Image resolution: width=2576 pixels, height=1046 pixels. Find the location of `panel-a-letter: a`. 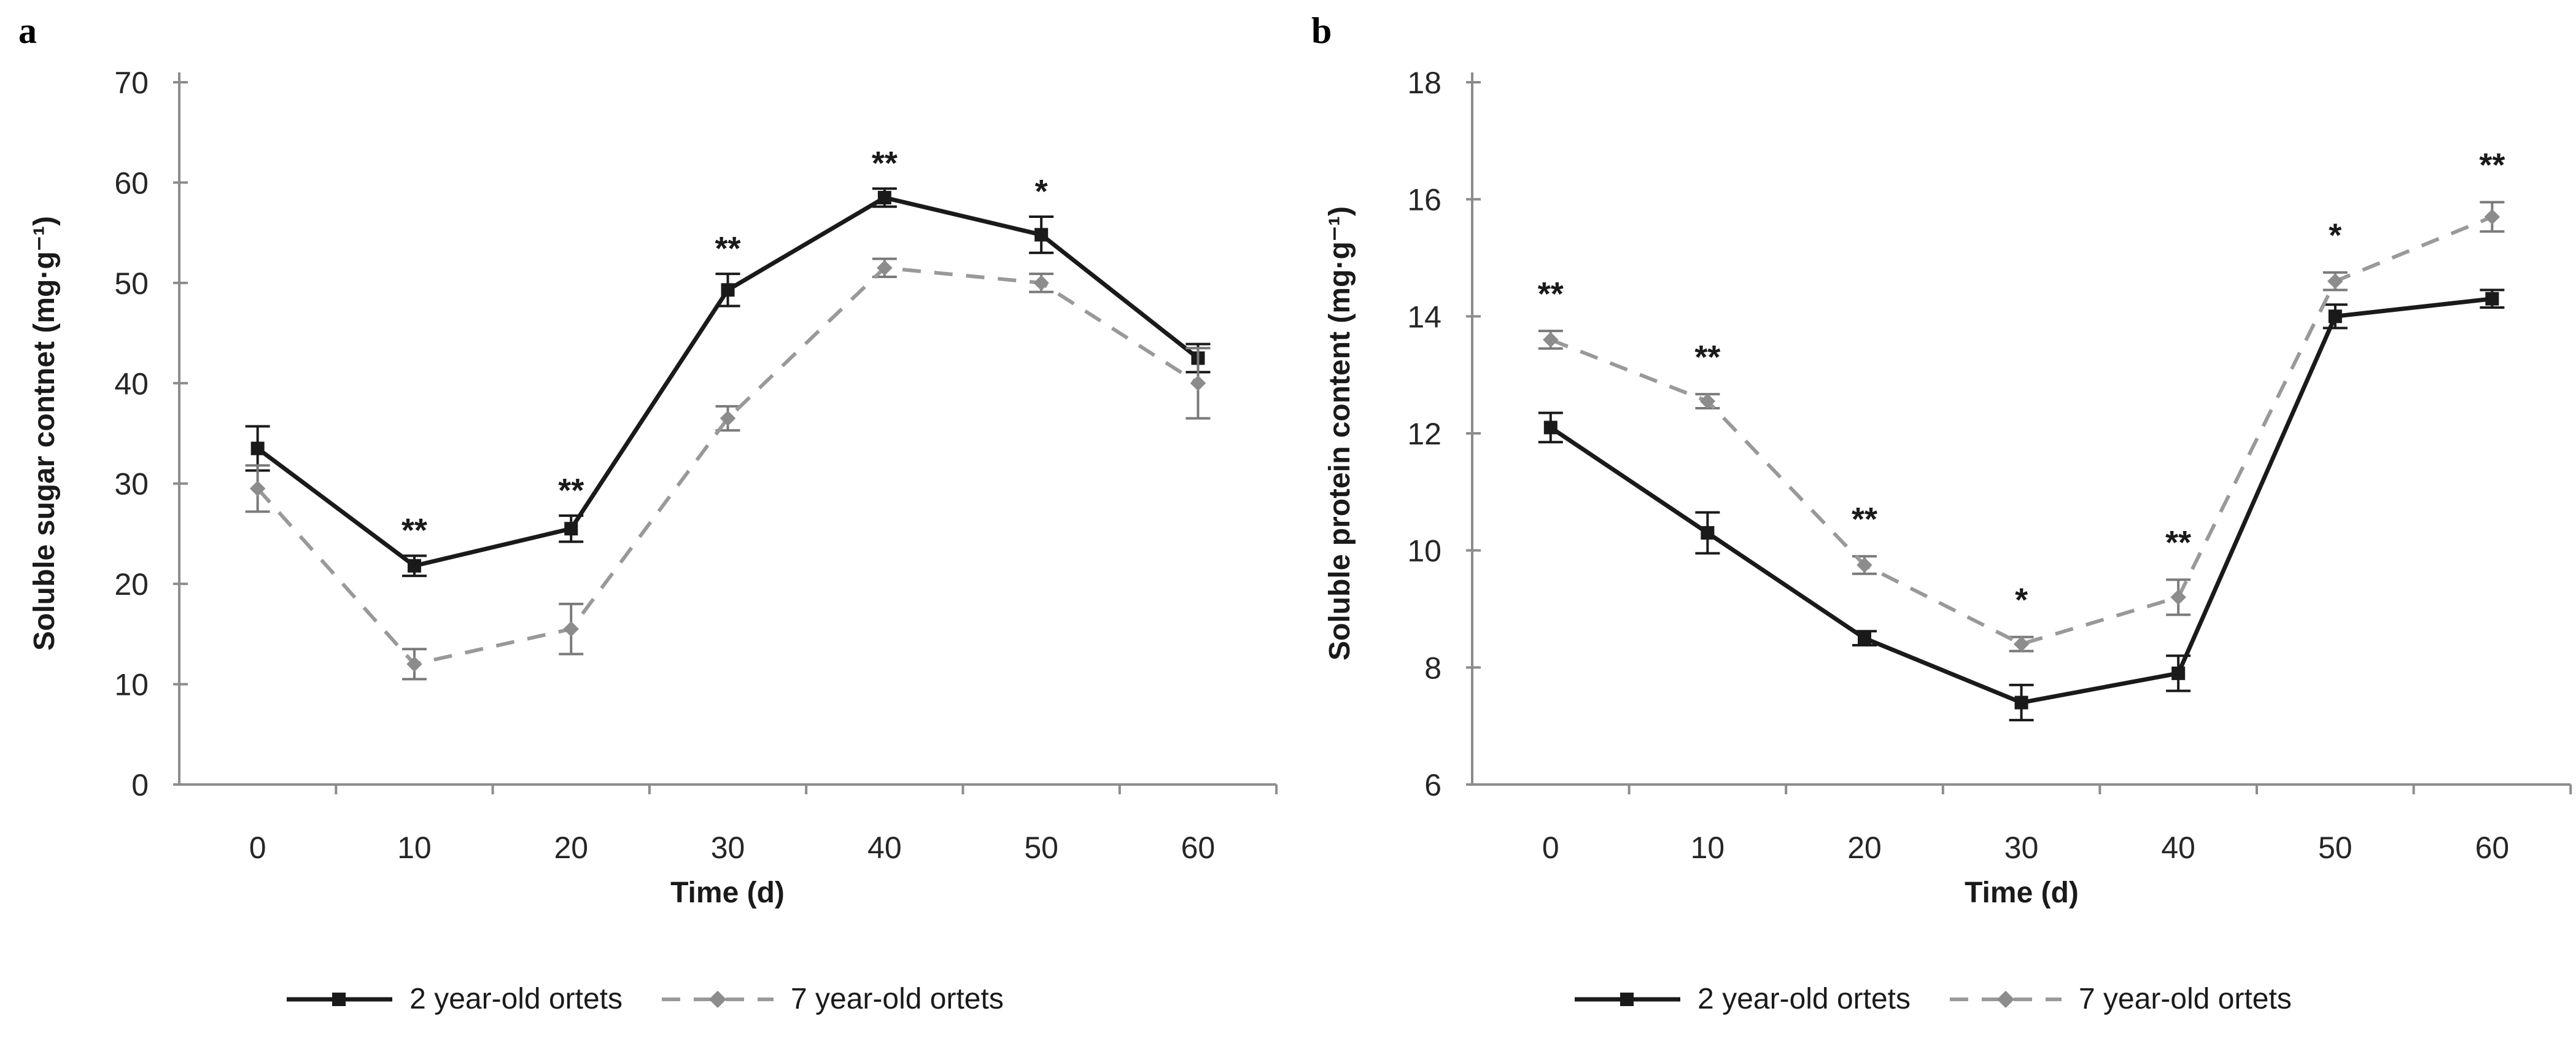

panel-a-letter: a is located at coordinates (27, 30).